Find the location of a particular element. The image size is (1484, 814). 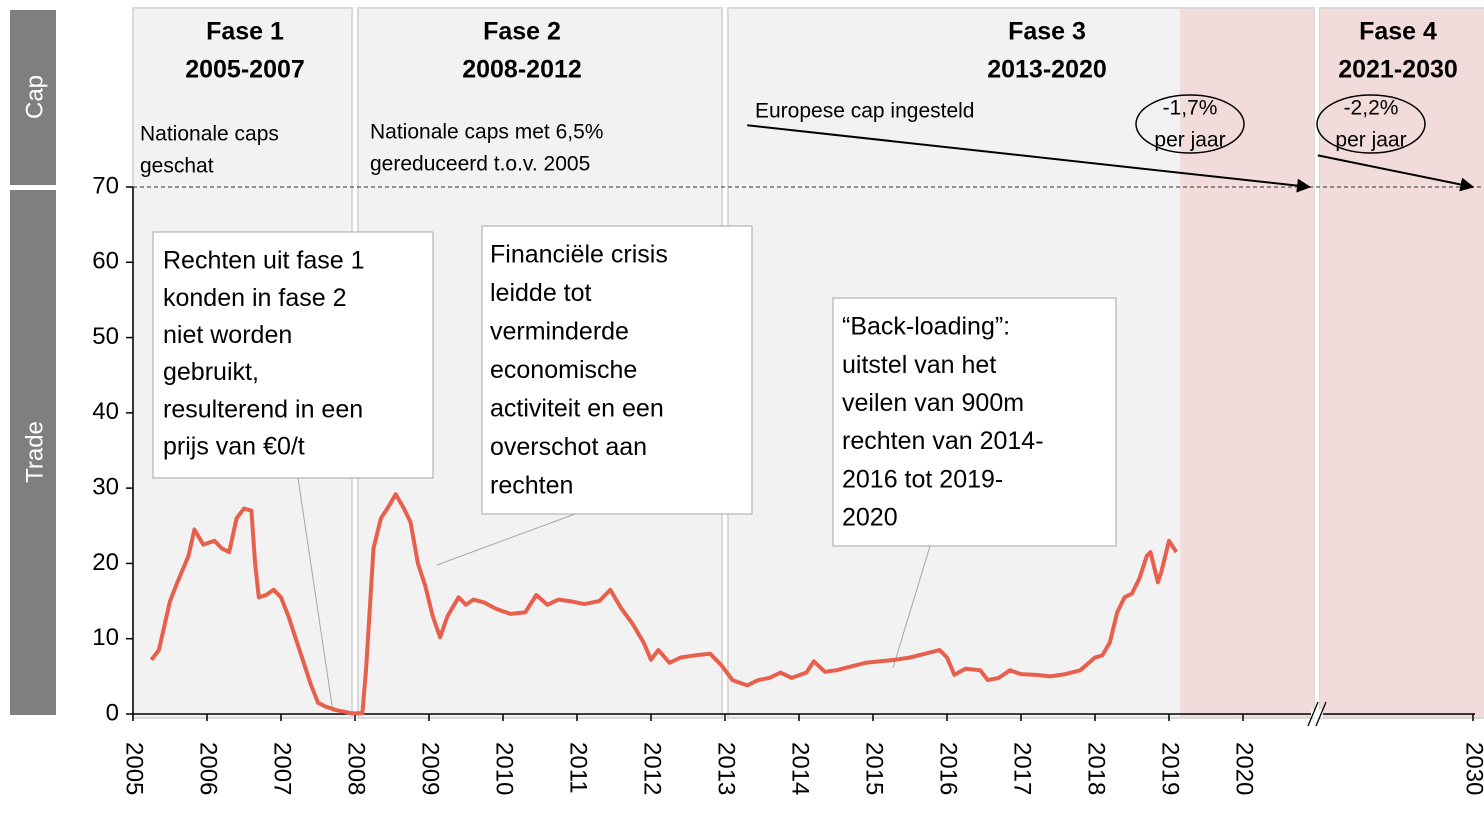

phase-period: 2021-2030 is located at coordinates (1398, 70).